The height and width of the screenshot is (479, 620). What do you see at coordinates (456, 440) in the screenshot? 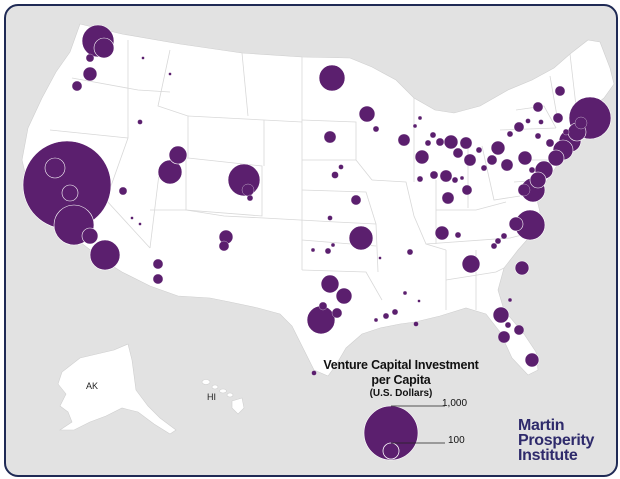
I see `legend-value-small: 100` at bounding box center [456, 440].